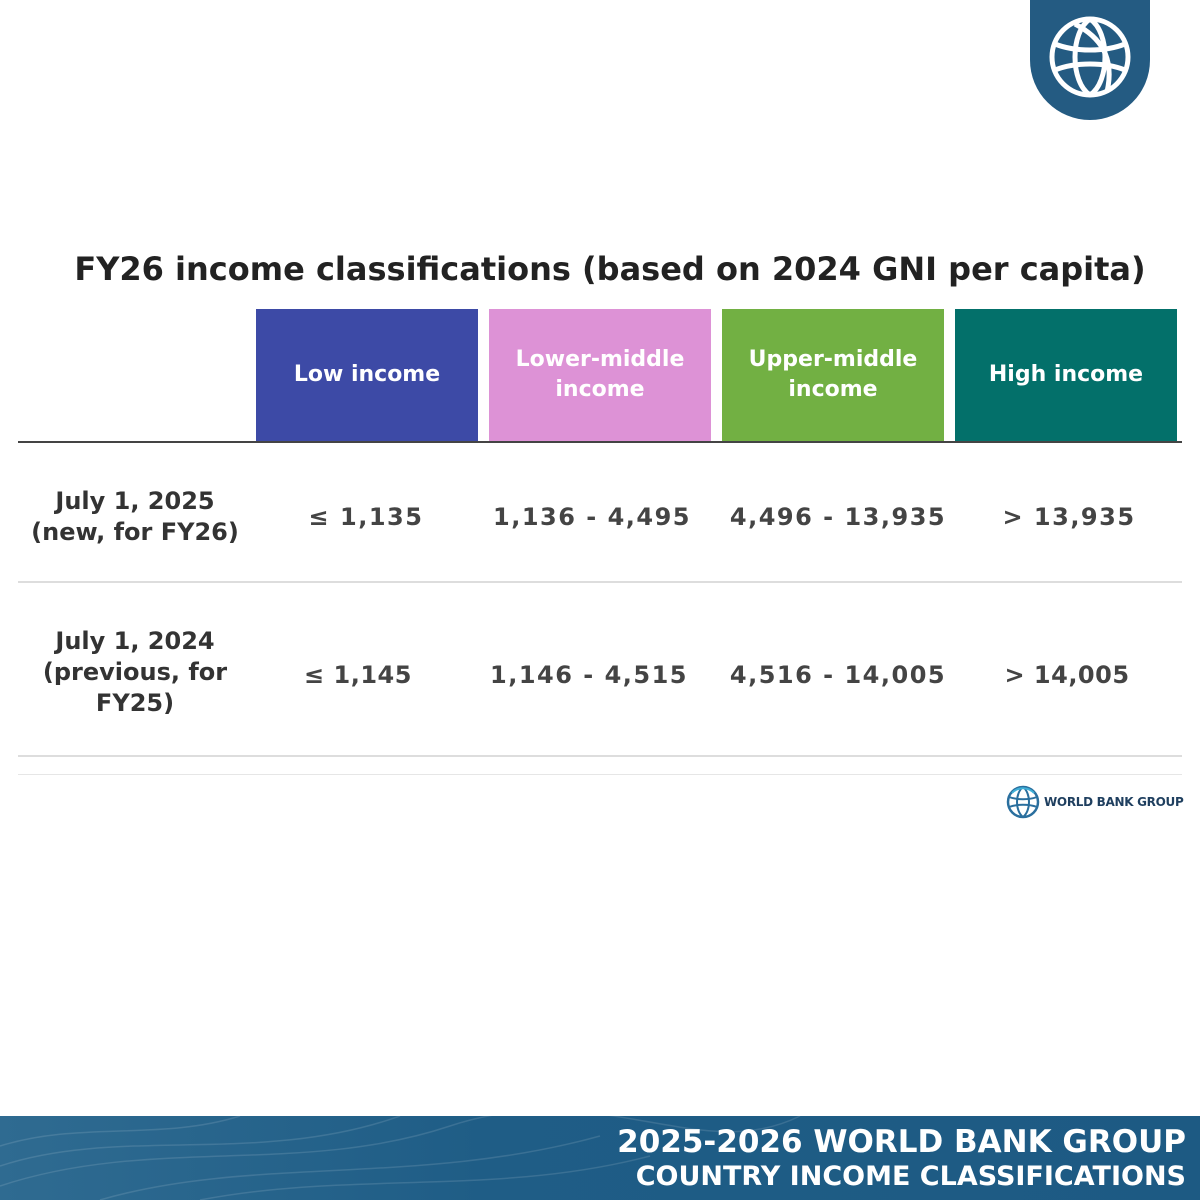 The width and height of the screenshot is (1200, 1200). Describe the element at coordinates (589, 675) in the screenshot. I see `table-cell: 1,146 - 4,515` at that location.